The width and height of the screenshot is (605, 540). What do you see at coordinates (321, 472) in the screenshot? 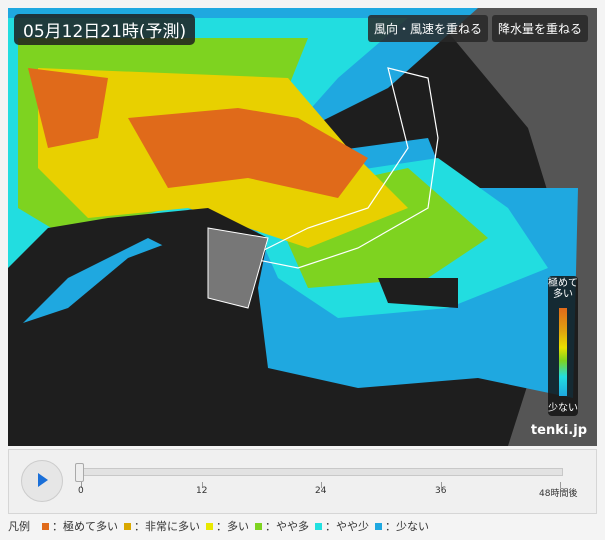
I see `timeline-slider` at bounding box center [321, 472].